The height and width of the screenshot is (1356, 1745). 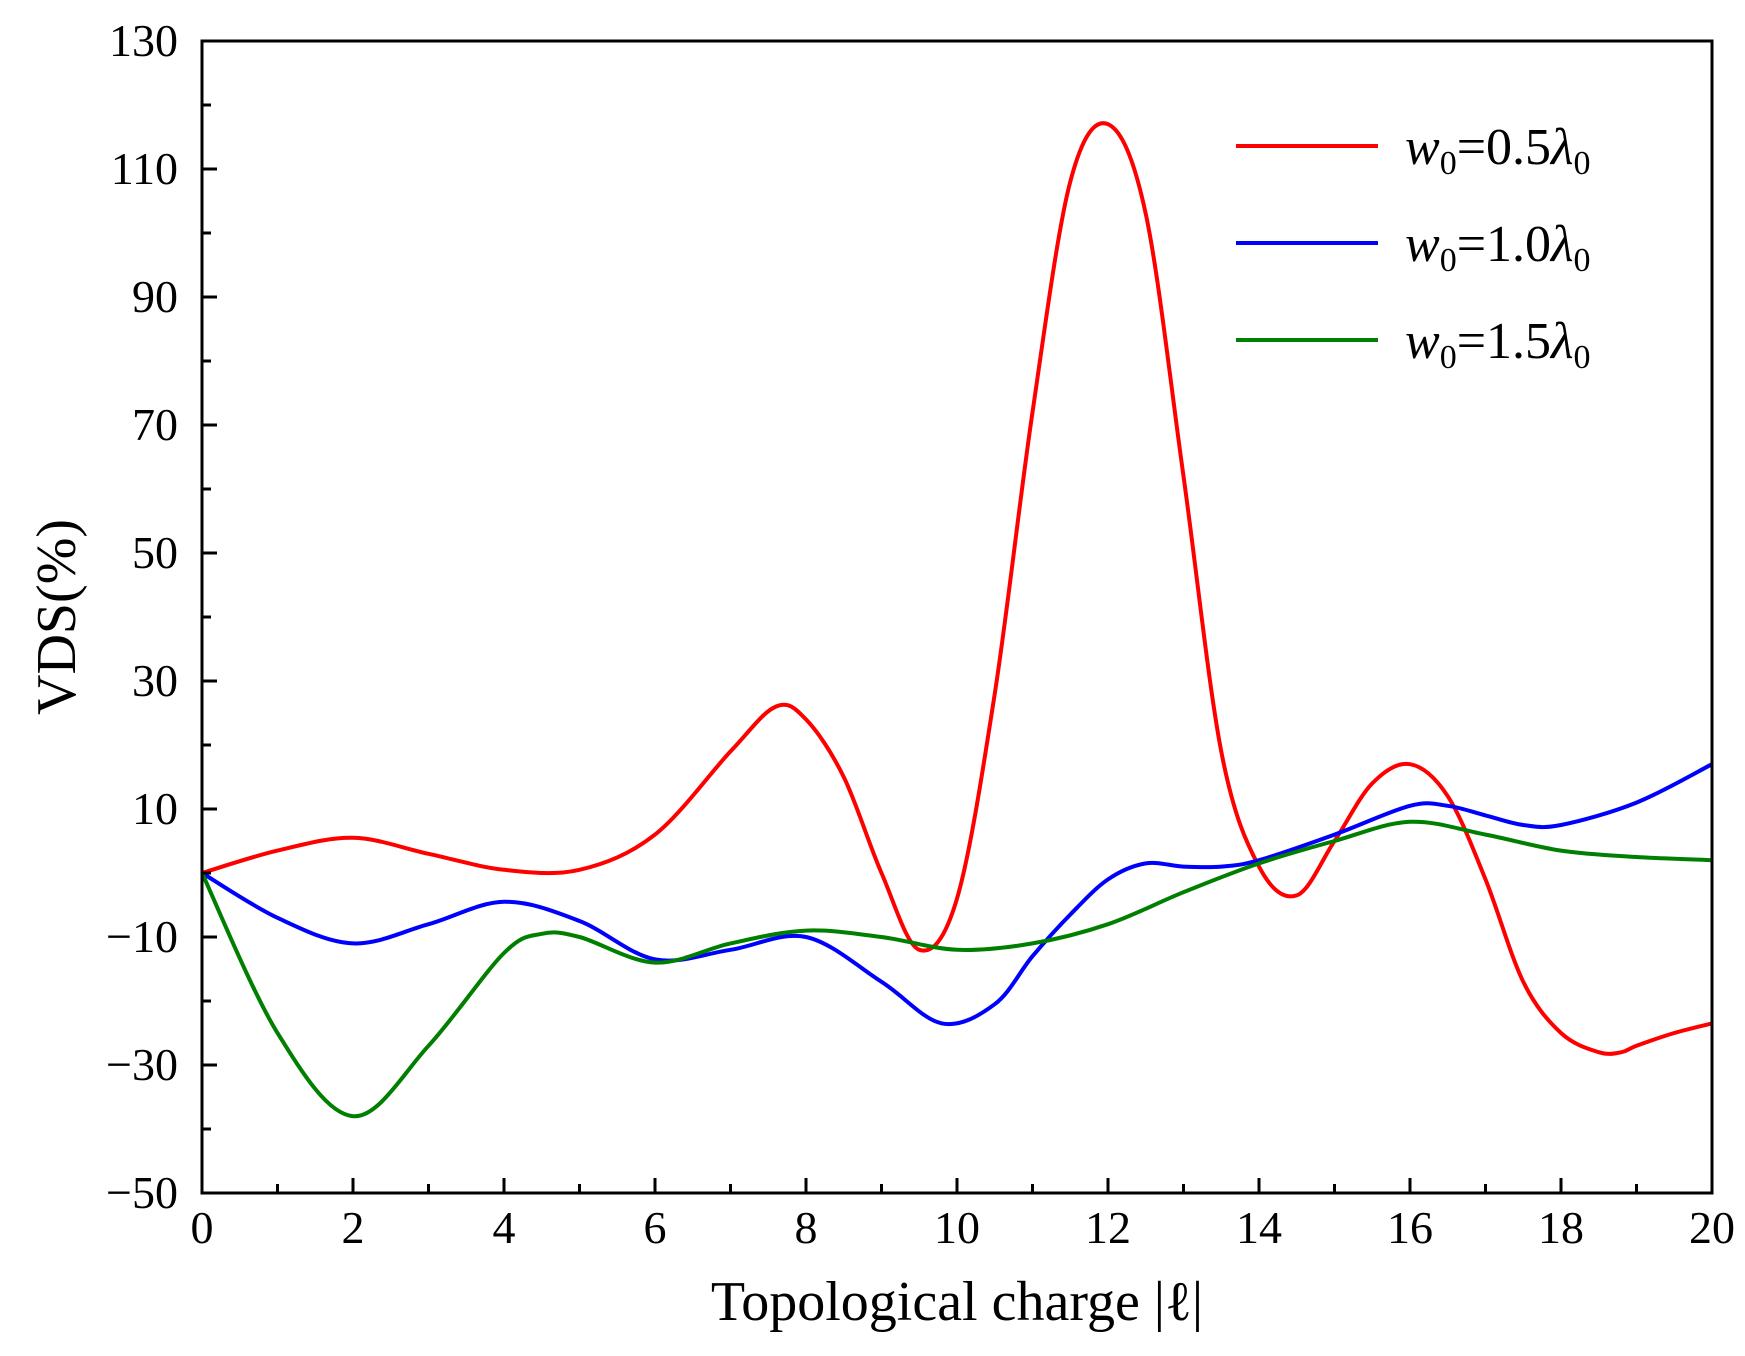 What do you see at coordinates (806, 1227) in the screenshot?
I see `x-tick-label: 8` at bounding box center [806, 1227].